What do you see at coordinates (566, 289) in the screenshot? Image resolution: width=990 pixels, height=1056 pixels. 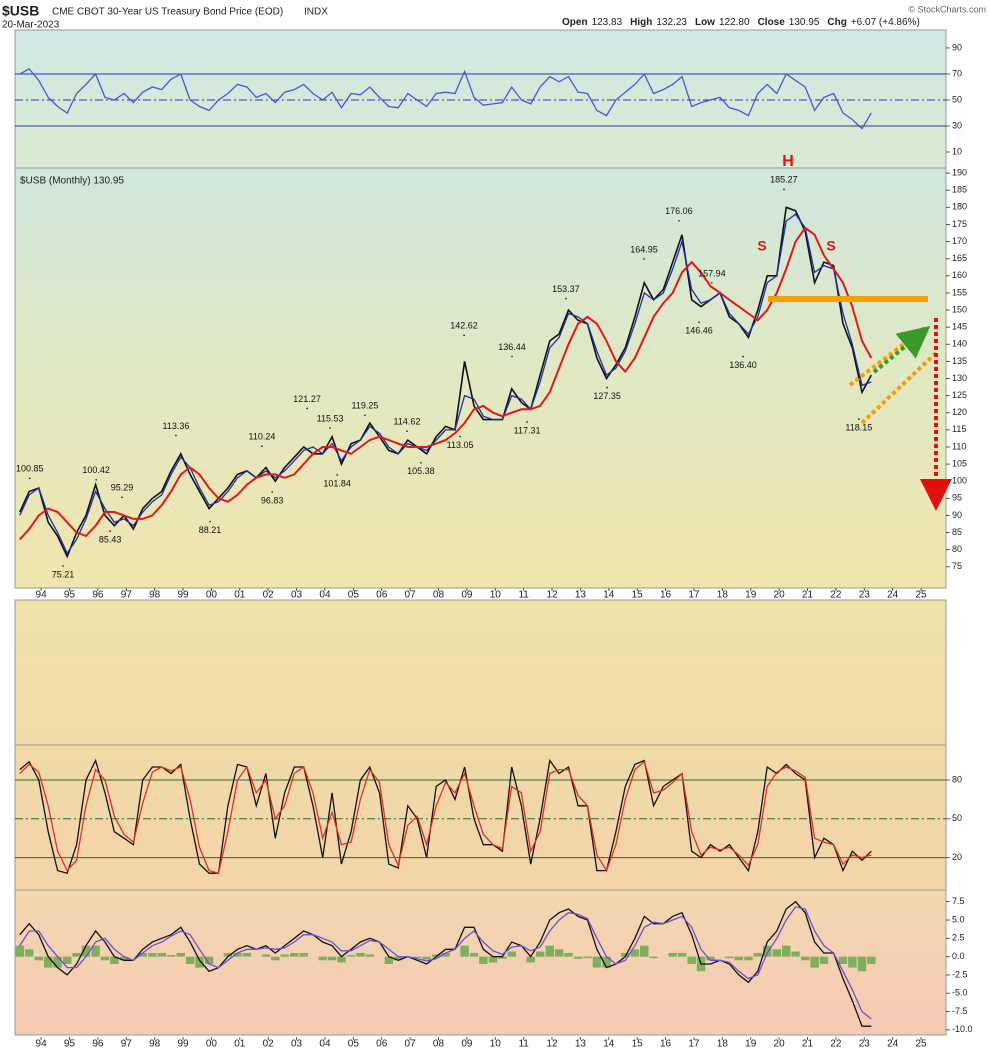 I see `price-label: 153.37` at bounding box center [566, 289].